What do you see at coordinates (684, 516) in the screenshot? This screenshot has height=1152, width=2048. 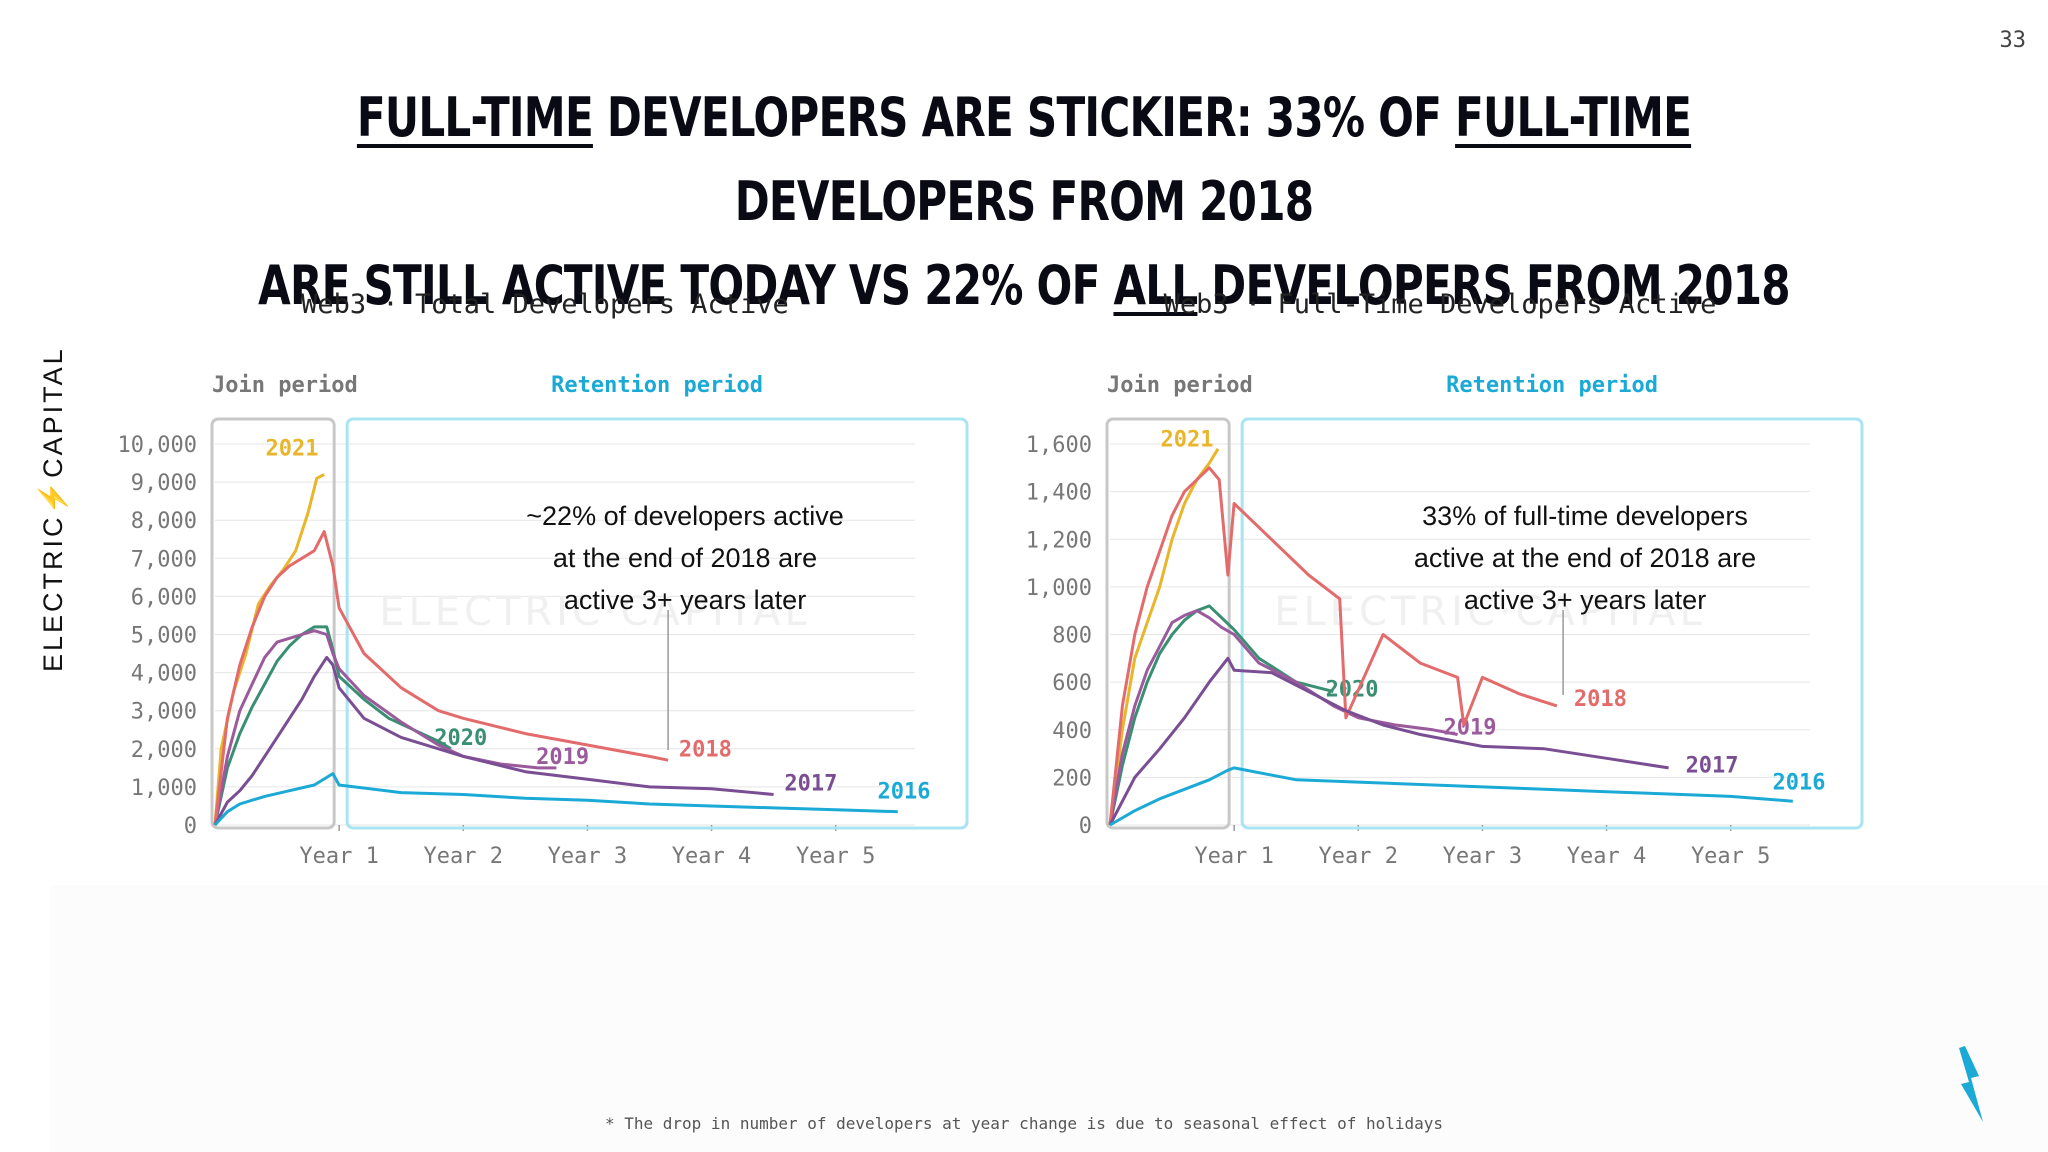 I see `annotation-line: ~22% of developers active` at bounding box center [684, 516].